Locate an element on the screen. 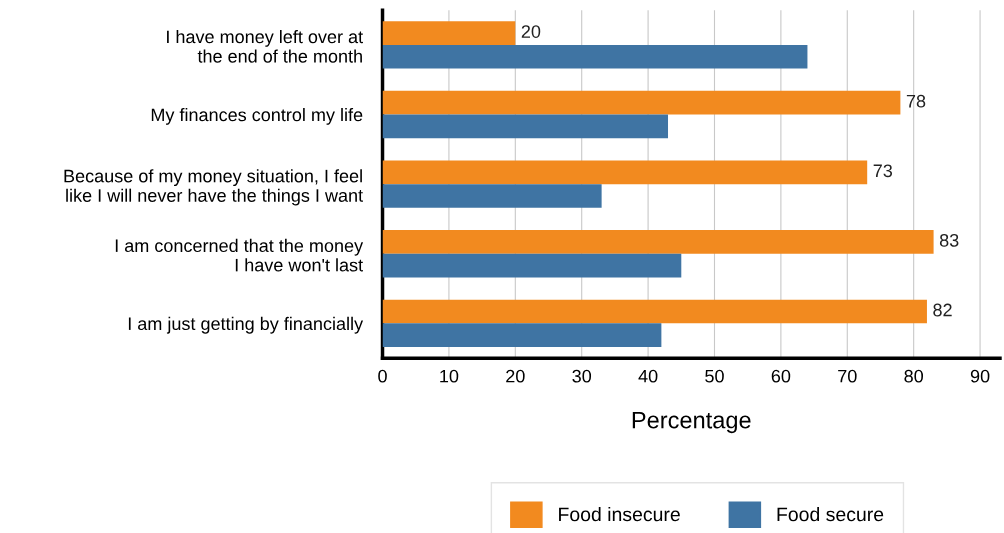 The width and height of the screenshot is (1004, 533). y-tick-label: I am concerned that the money I have won't last is located at coordinates (239, 255).